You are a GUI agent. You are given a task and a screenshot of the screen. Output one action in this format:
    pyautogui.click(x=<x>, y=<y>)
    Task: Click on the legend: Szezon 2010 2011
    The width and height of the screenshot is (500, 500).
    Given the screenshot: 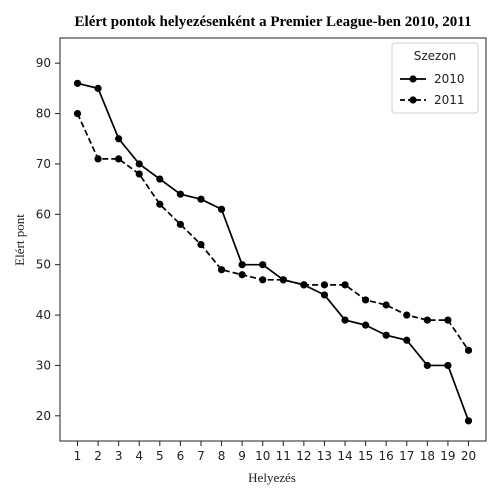 What is the action you would take?
    pyautogui.click(x=435, y=78)
    